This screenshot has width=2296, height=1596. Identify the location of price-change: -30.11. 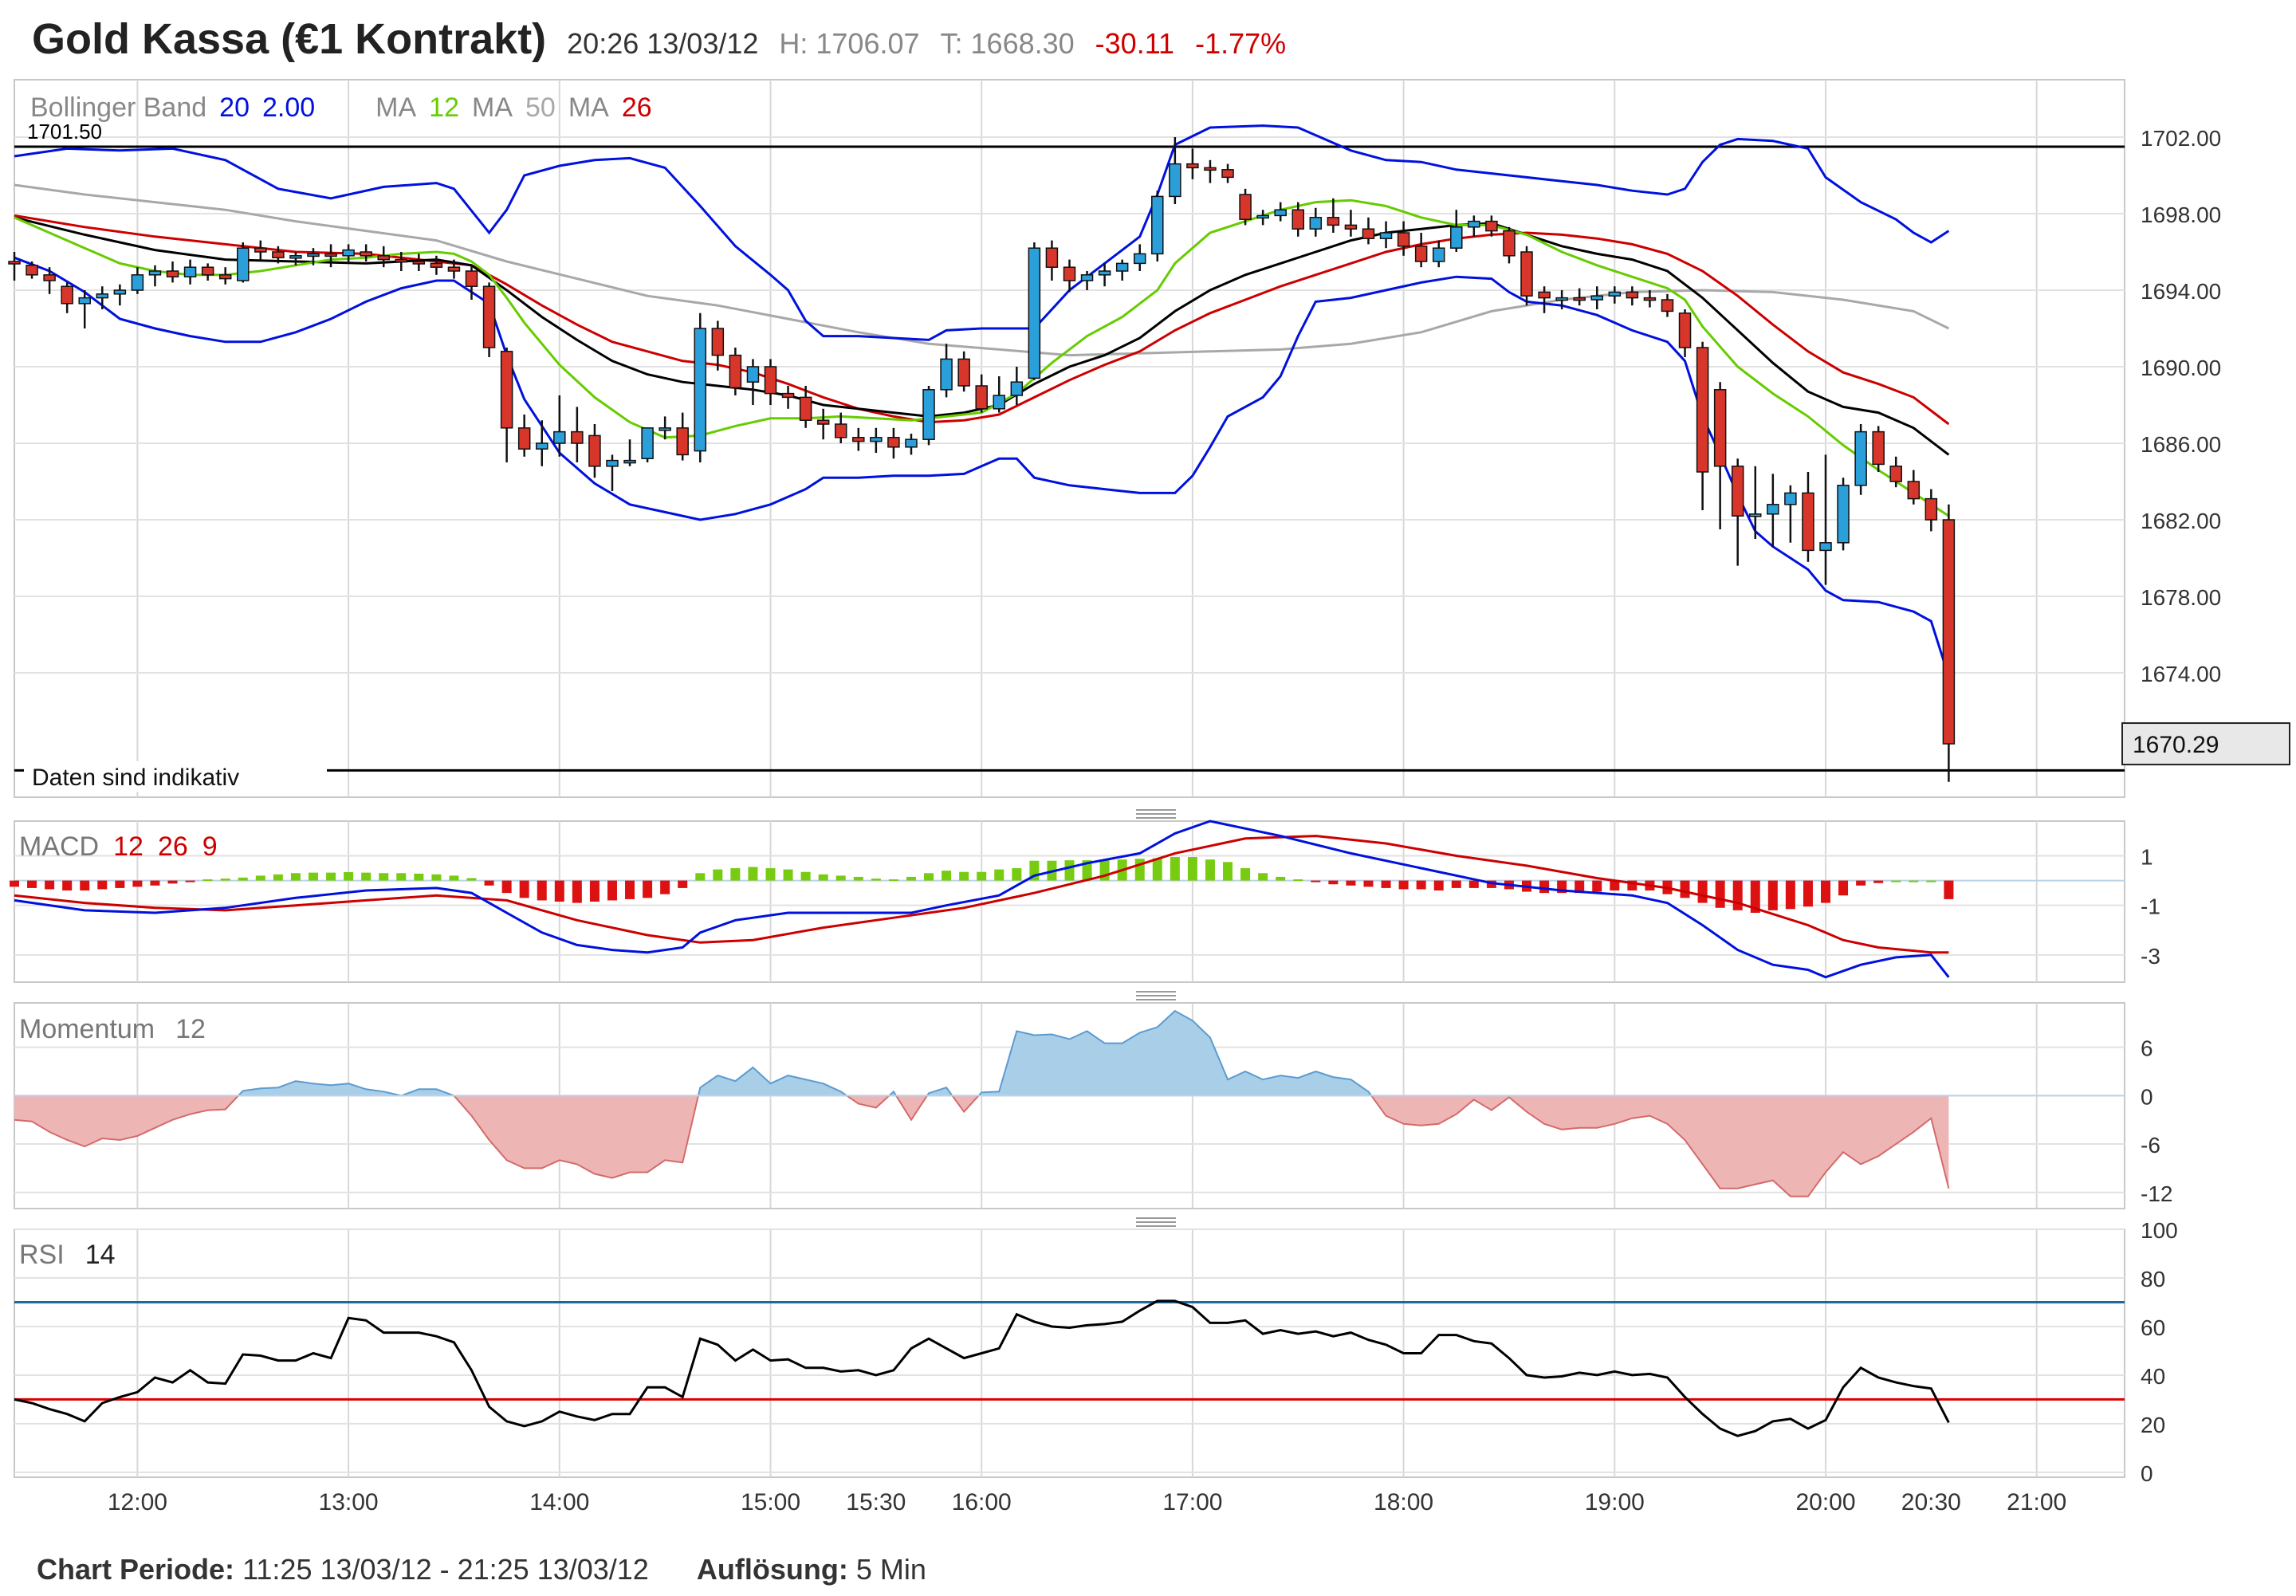
(1135, 43).